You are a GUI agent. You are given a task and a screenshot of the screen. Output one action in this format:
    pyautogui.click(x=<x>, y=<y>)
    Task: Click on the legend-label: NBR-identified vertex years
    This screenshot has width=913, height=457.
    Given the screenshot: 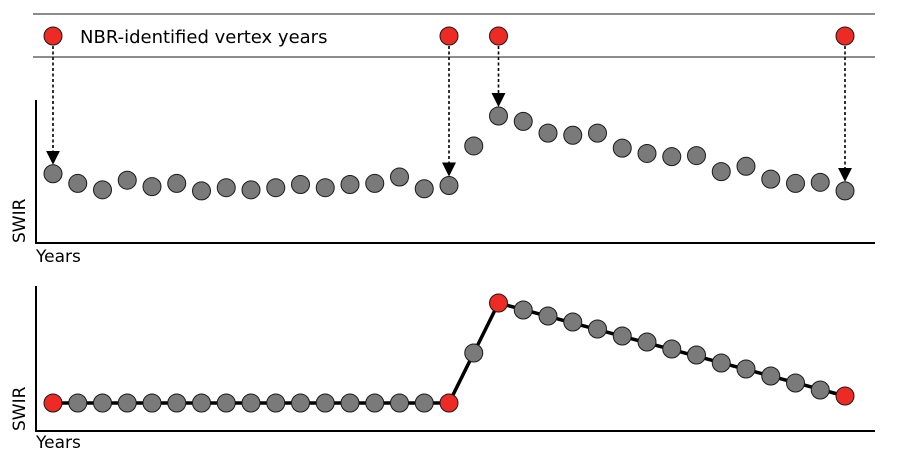 What is the action you would take?
    pyautogui.click(x=203, y=37)
    